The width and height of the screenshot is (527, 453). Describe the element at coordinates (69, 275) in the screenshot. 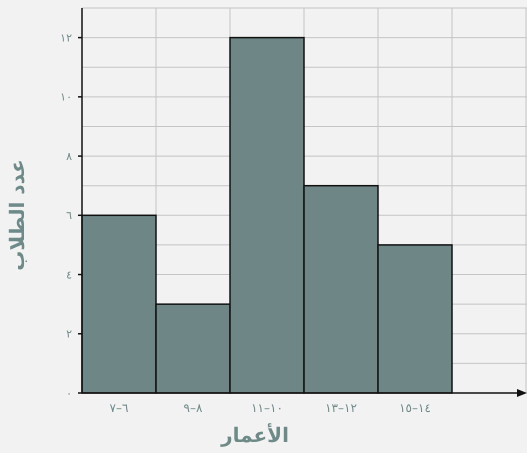

I see `y-tick-label: ٤` at that location.